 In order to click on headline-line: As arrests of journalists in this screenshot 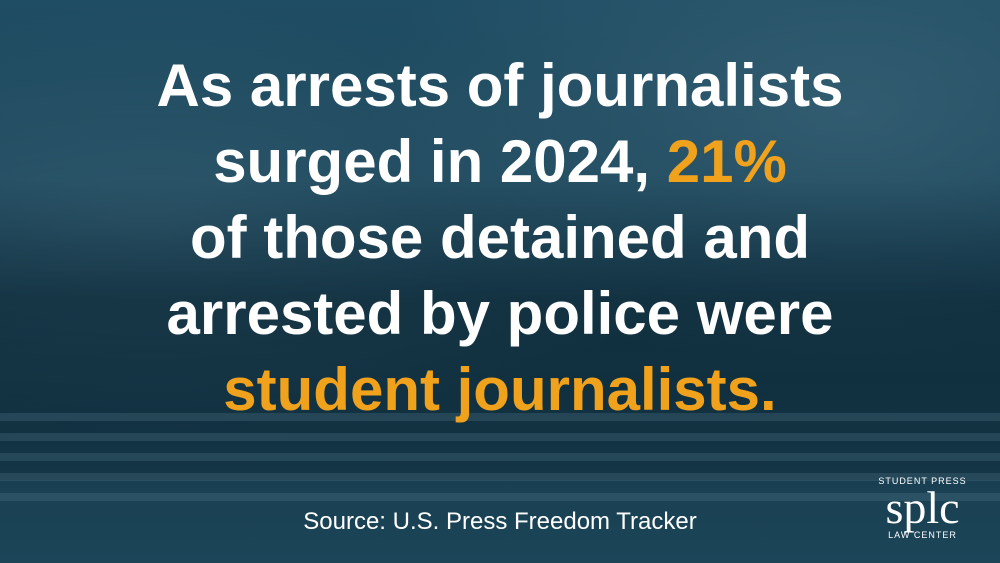, I will do `click(500, 86)`.